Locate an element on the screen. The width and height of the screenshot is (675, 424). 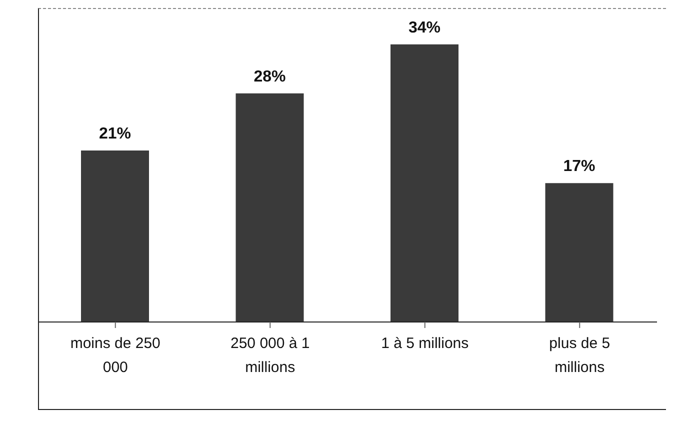
data-label: 28% is located at coordinates (270, 77).